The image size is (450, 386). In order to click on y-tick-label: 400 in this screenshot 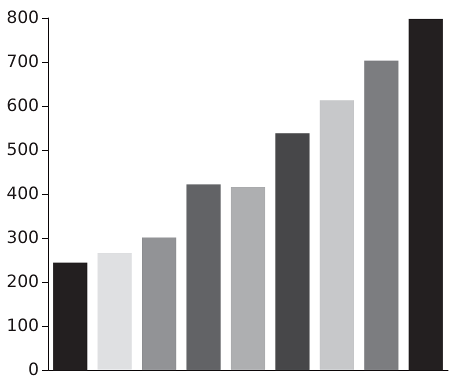, I will do `click(22, 194)`.